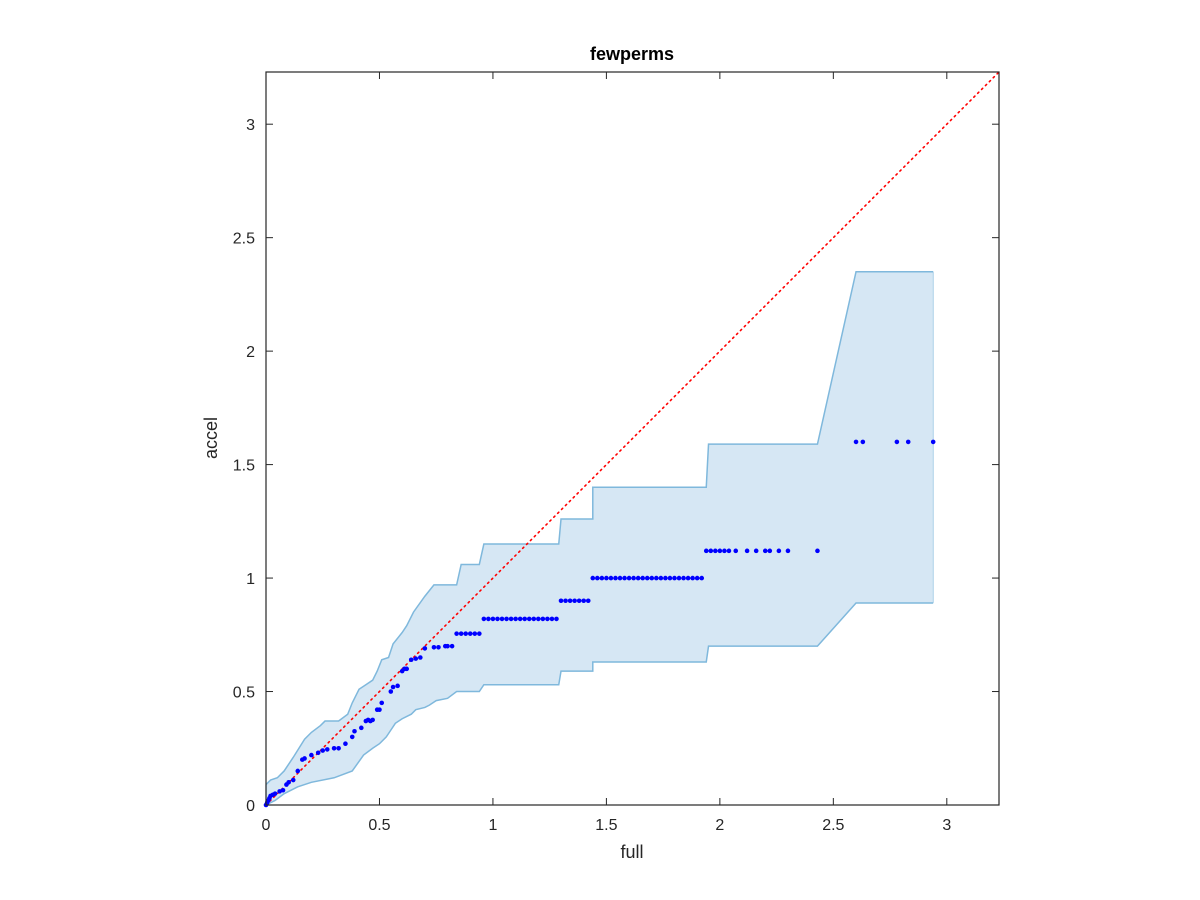  What do you see at coordinates (250, 806) in the screenshot?
I see `y-tick-label: 0` at bounding box center [250, 806].